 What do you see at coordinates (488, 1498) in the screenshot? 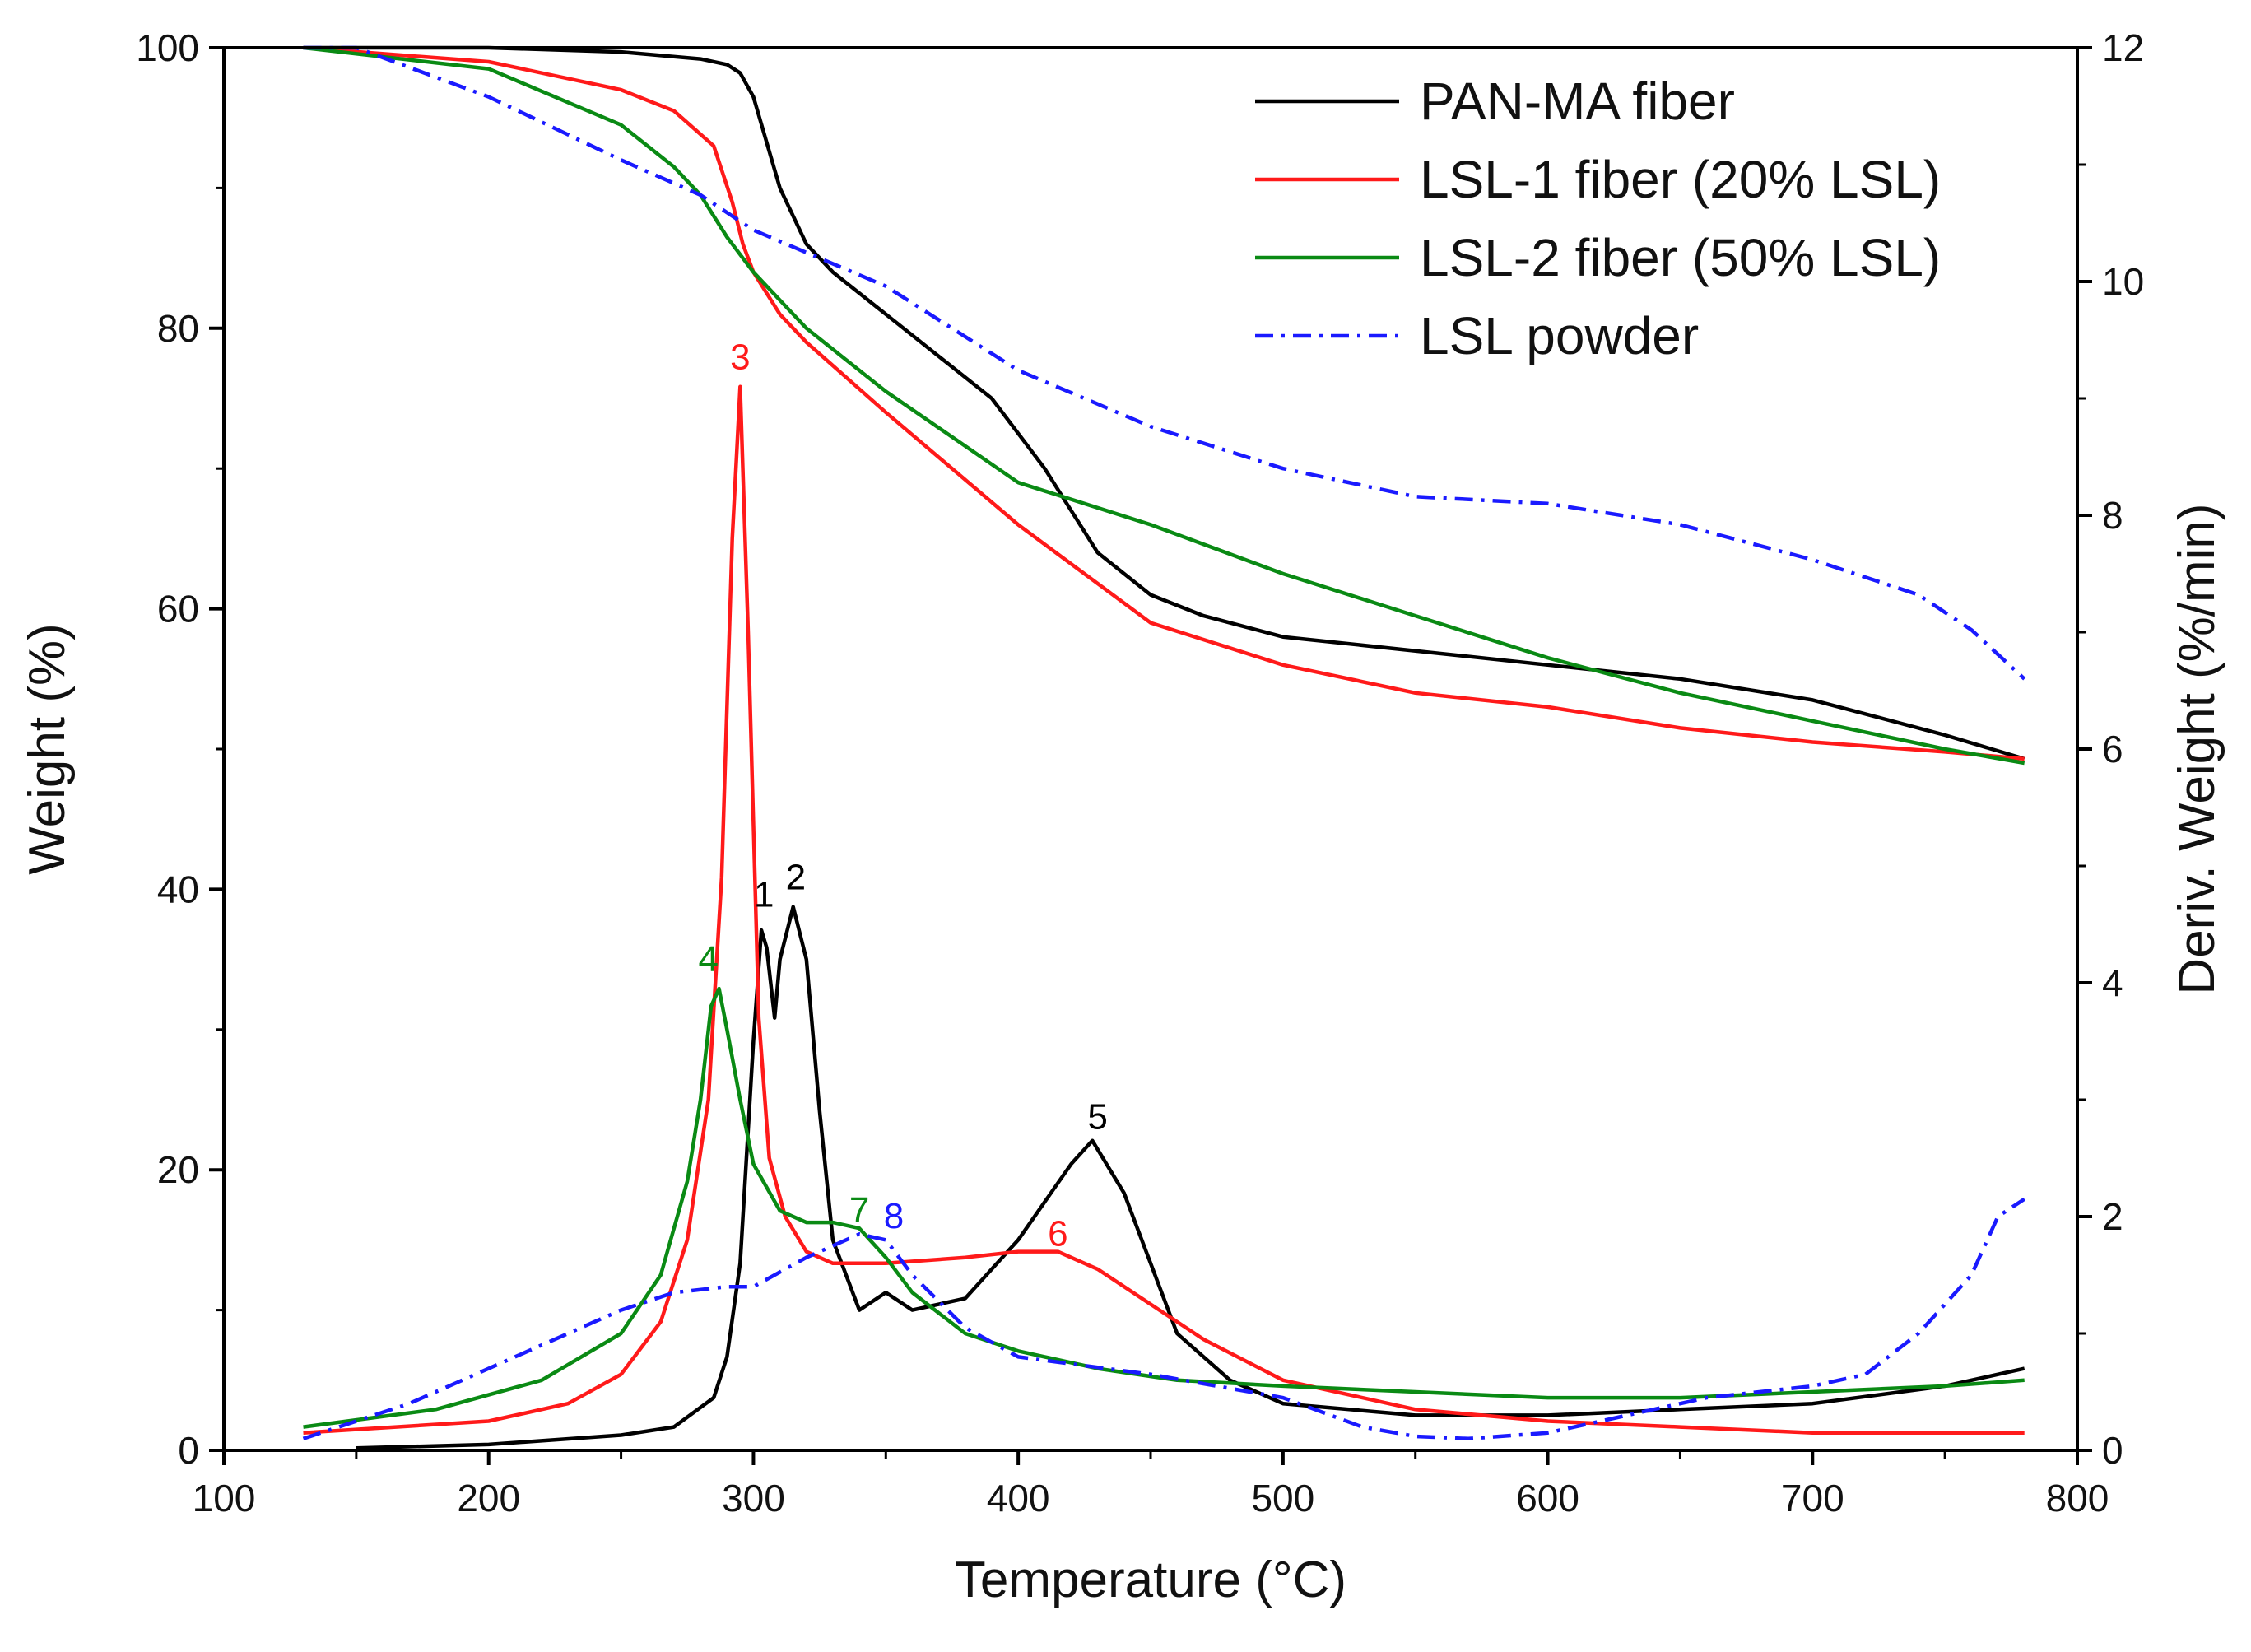
I see `x-tick-label: 200` at bounding box center [488, 1498].